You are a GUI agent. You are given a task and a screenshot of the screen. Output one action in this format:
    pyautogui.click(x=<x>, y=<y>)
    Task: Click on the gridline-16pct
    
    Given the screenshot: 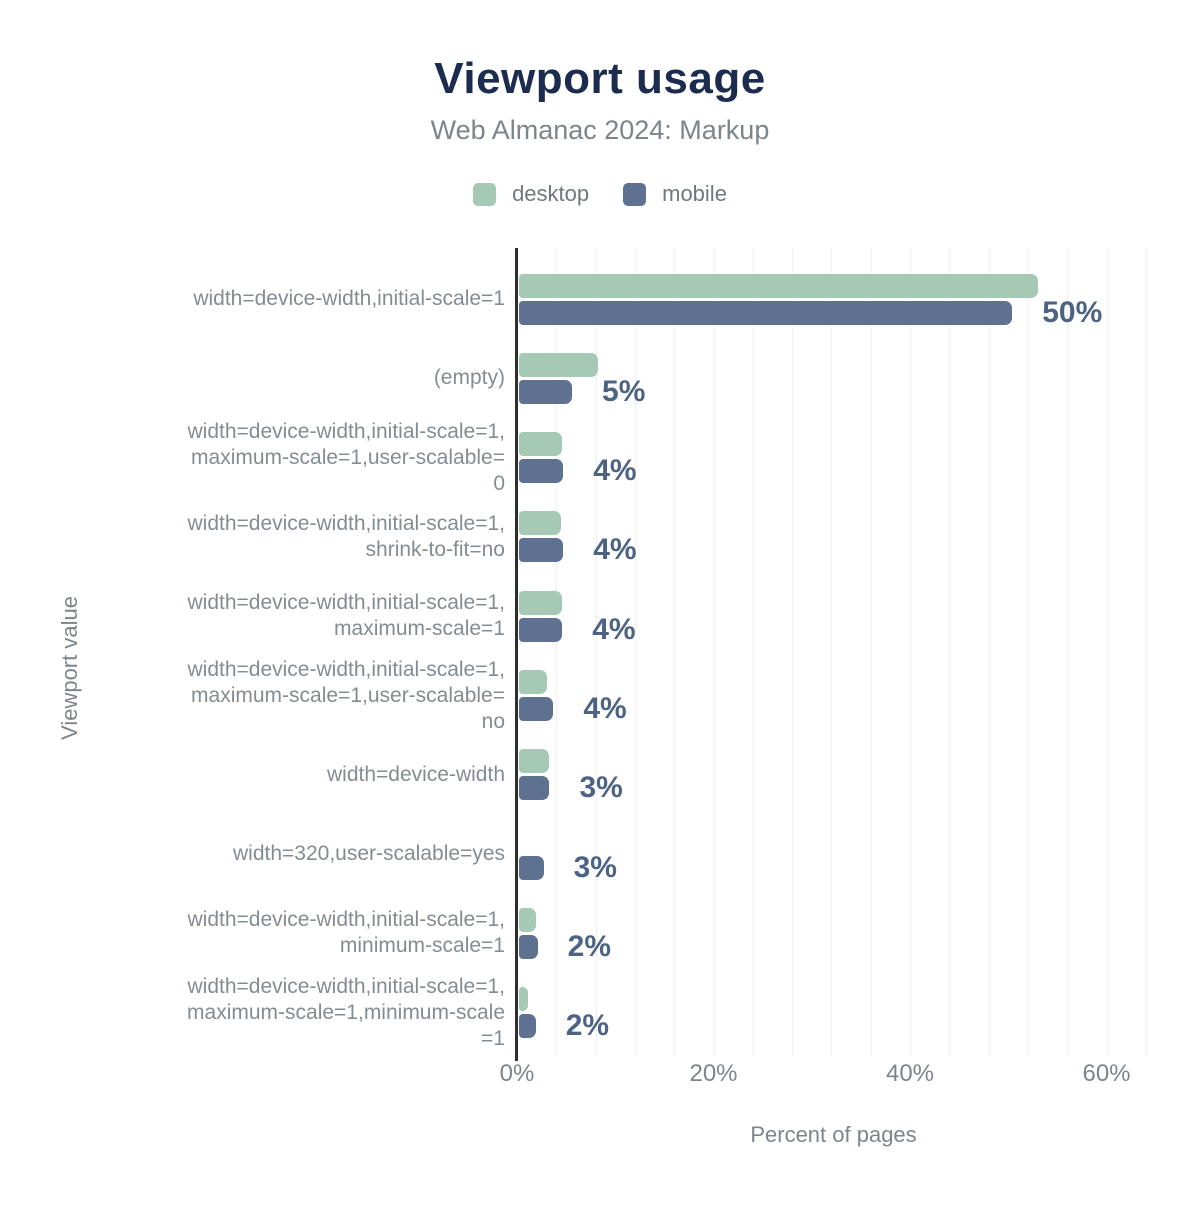 What is the action you would take?
    pyautogui.click(x=675, y=652)
    